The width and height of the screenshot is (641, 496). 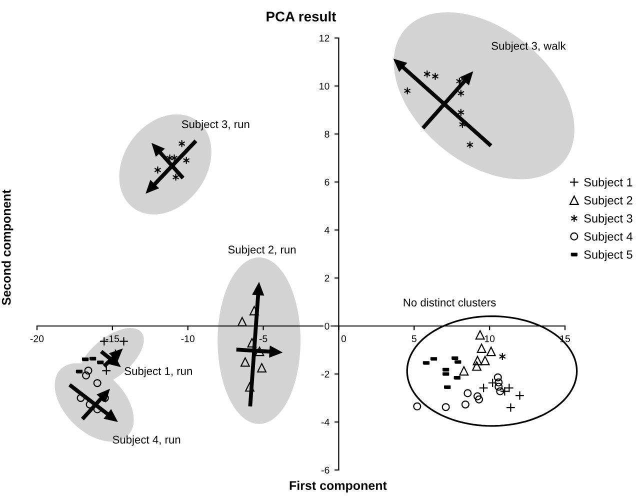 I want to click on legend-label: Subject 3, so click(x=608, y=219).